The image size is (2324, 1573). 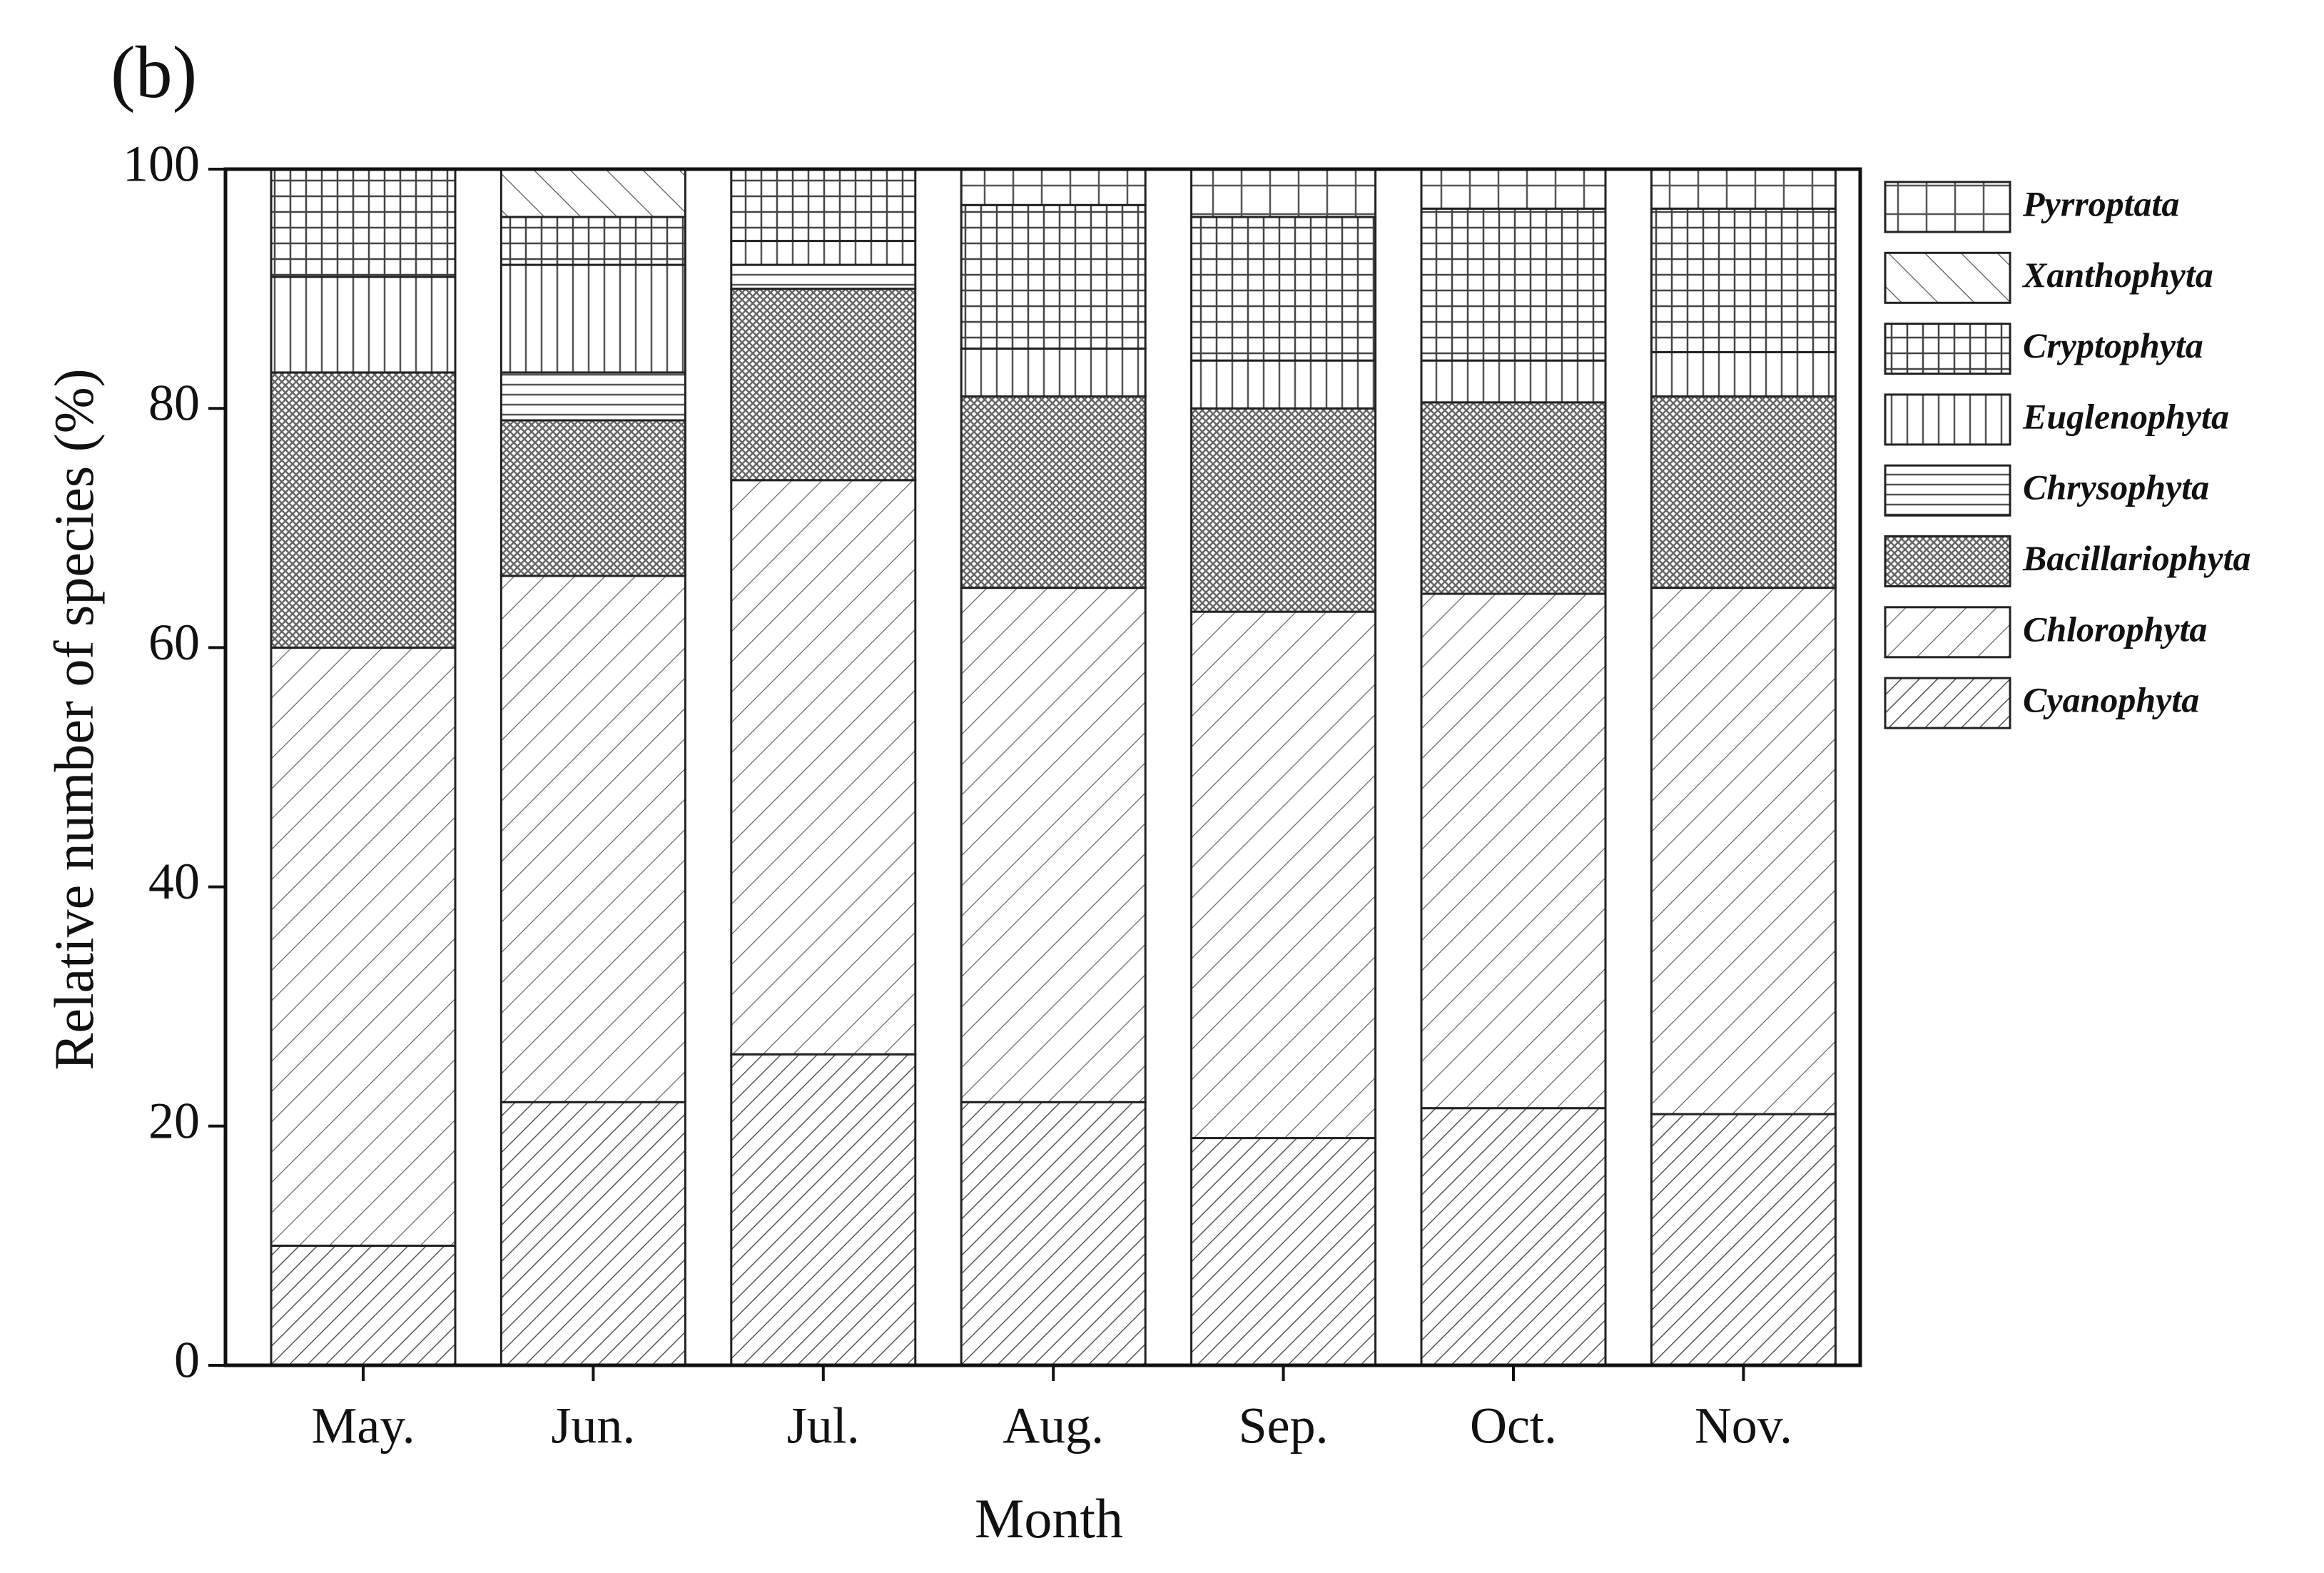 I want to click on legend-label: Xanthophyta, so click(x=2117, y=275).